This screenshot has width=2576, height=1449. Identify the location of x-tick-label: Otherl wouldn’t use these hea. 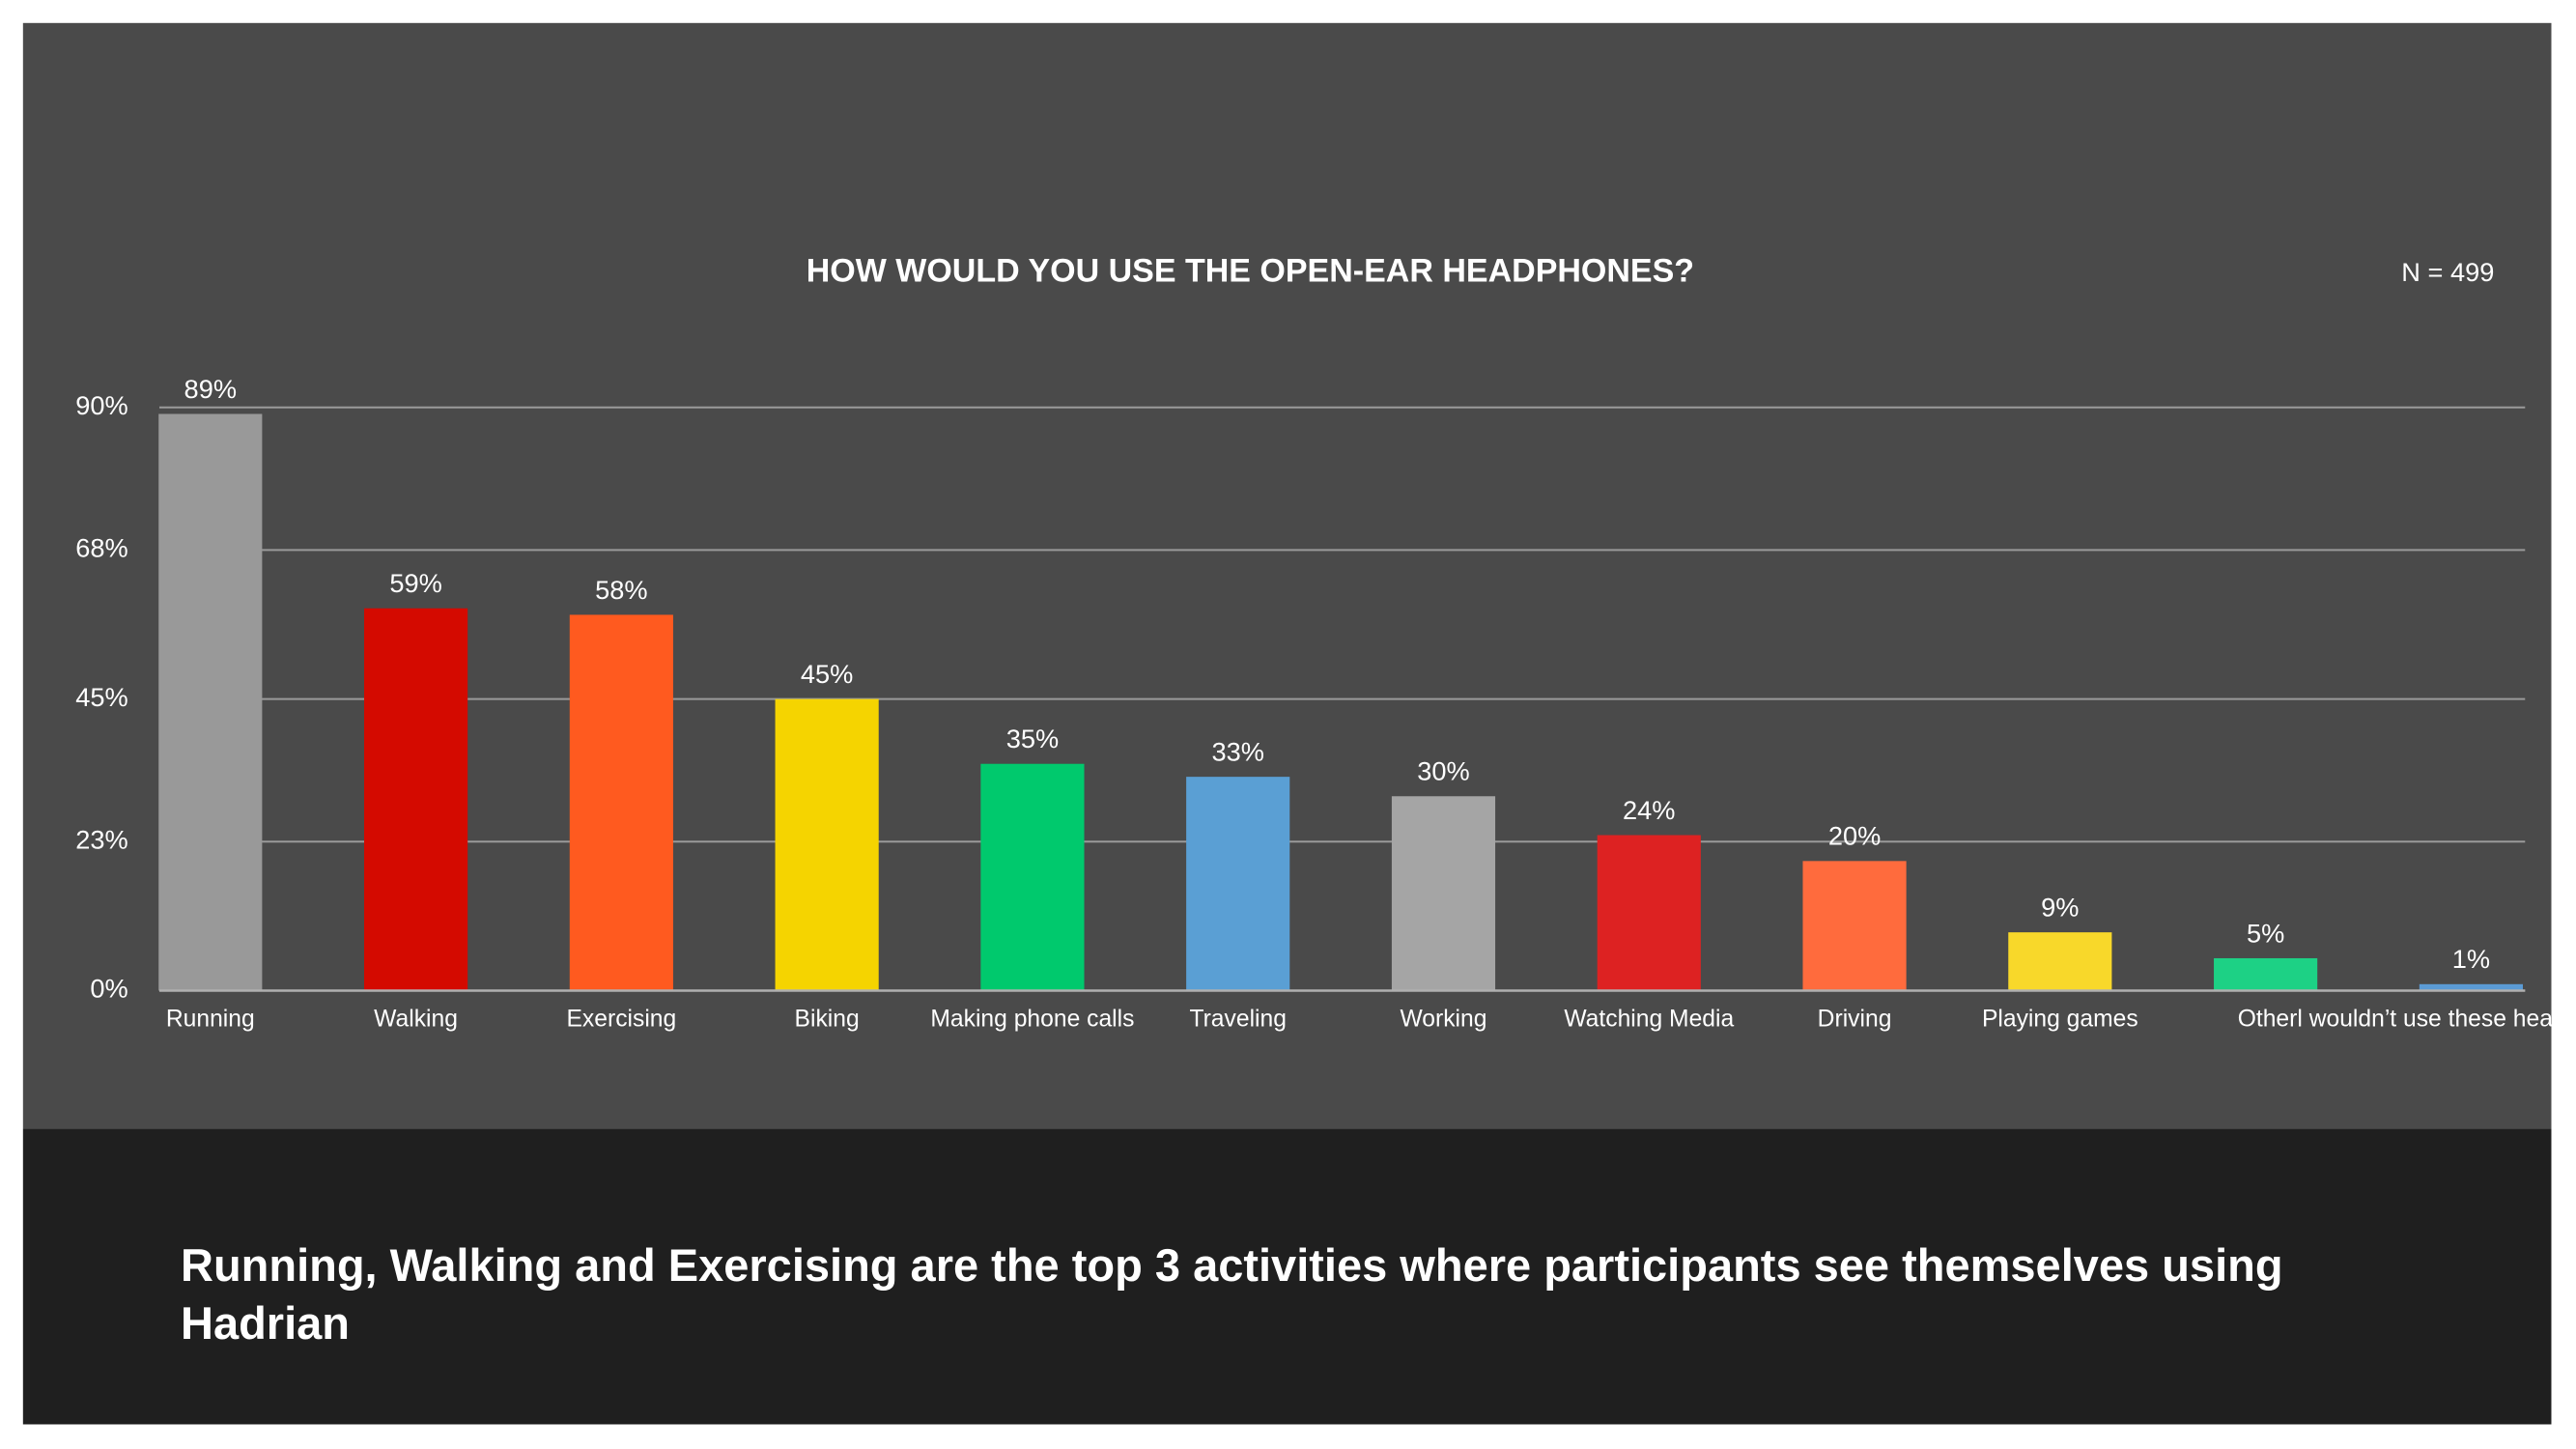
(2396, 1020).